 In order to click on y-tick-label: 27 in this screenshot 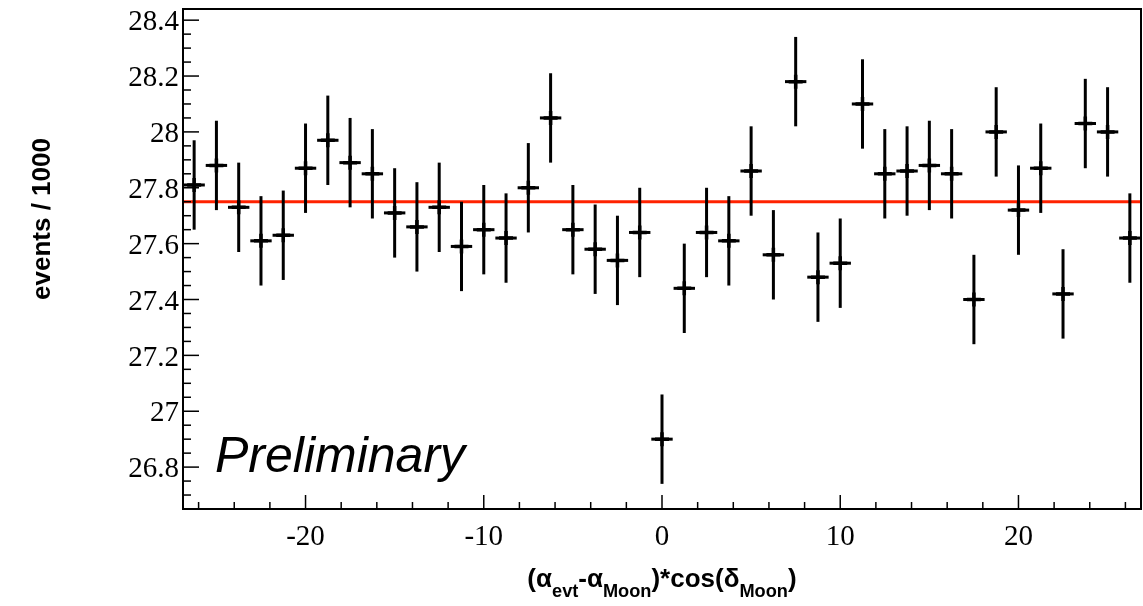, I will do `click(164, 411)`.